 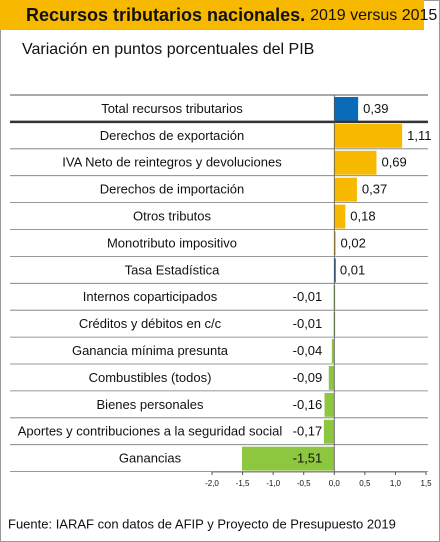 I want to click on value-label: -0,09, so click(x=308, y=377).